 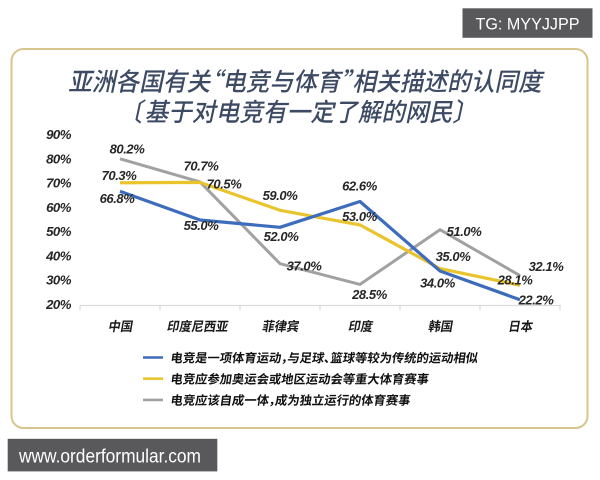 What do you see at coordinates (528, 24) in the screenshot?
I see `svg-text: TG: MYYJJPP` at bounding box center [528, 24].